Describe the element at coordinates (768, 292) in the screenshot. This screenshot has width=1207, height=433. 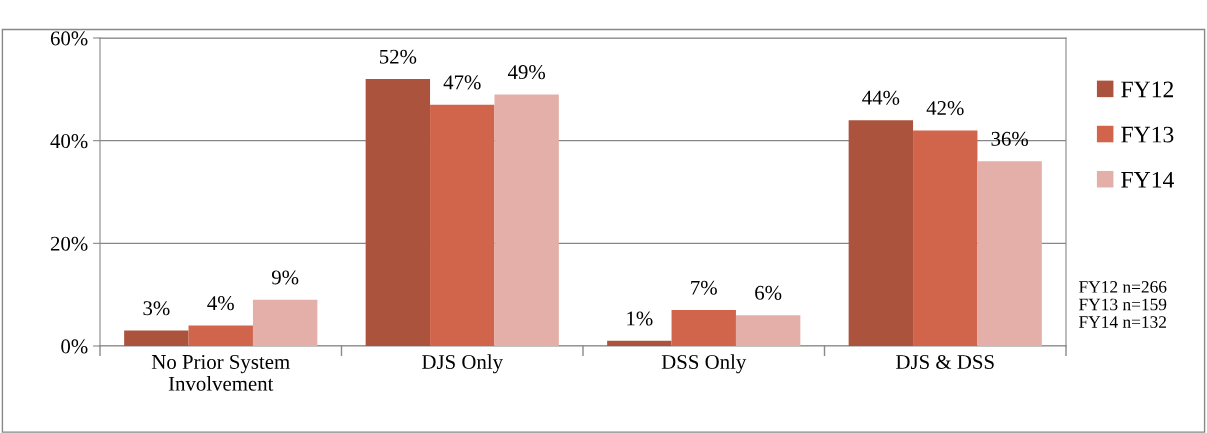
I see `data-label: 6%` at that location.